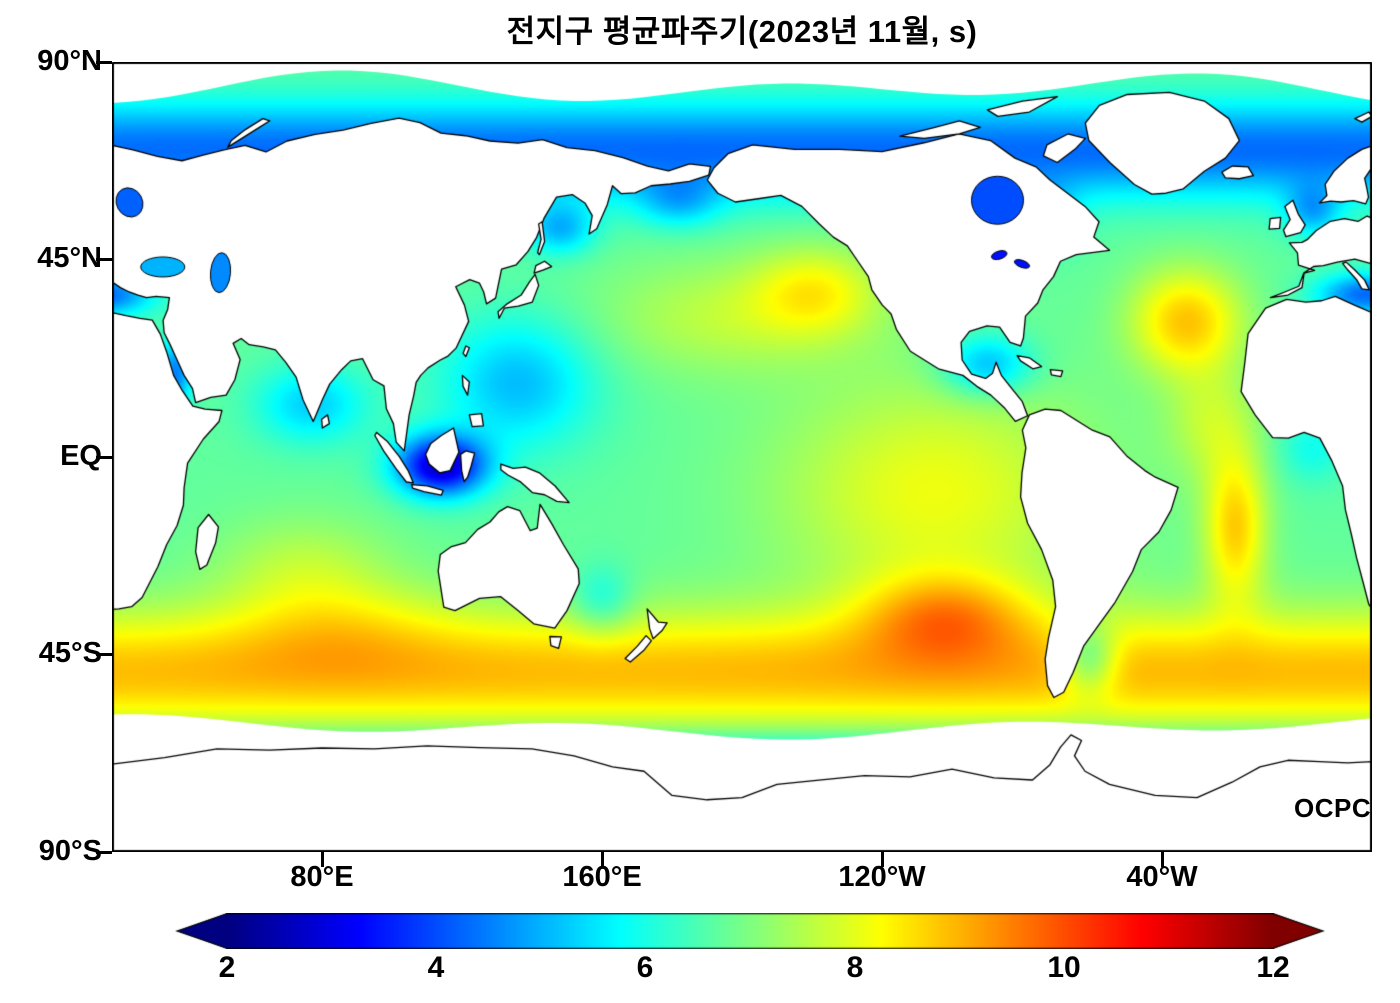  Describe the element at coordinates (436, 967) in the screenshot. I see `colorbar-label-4: 4` at that location.